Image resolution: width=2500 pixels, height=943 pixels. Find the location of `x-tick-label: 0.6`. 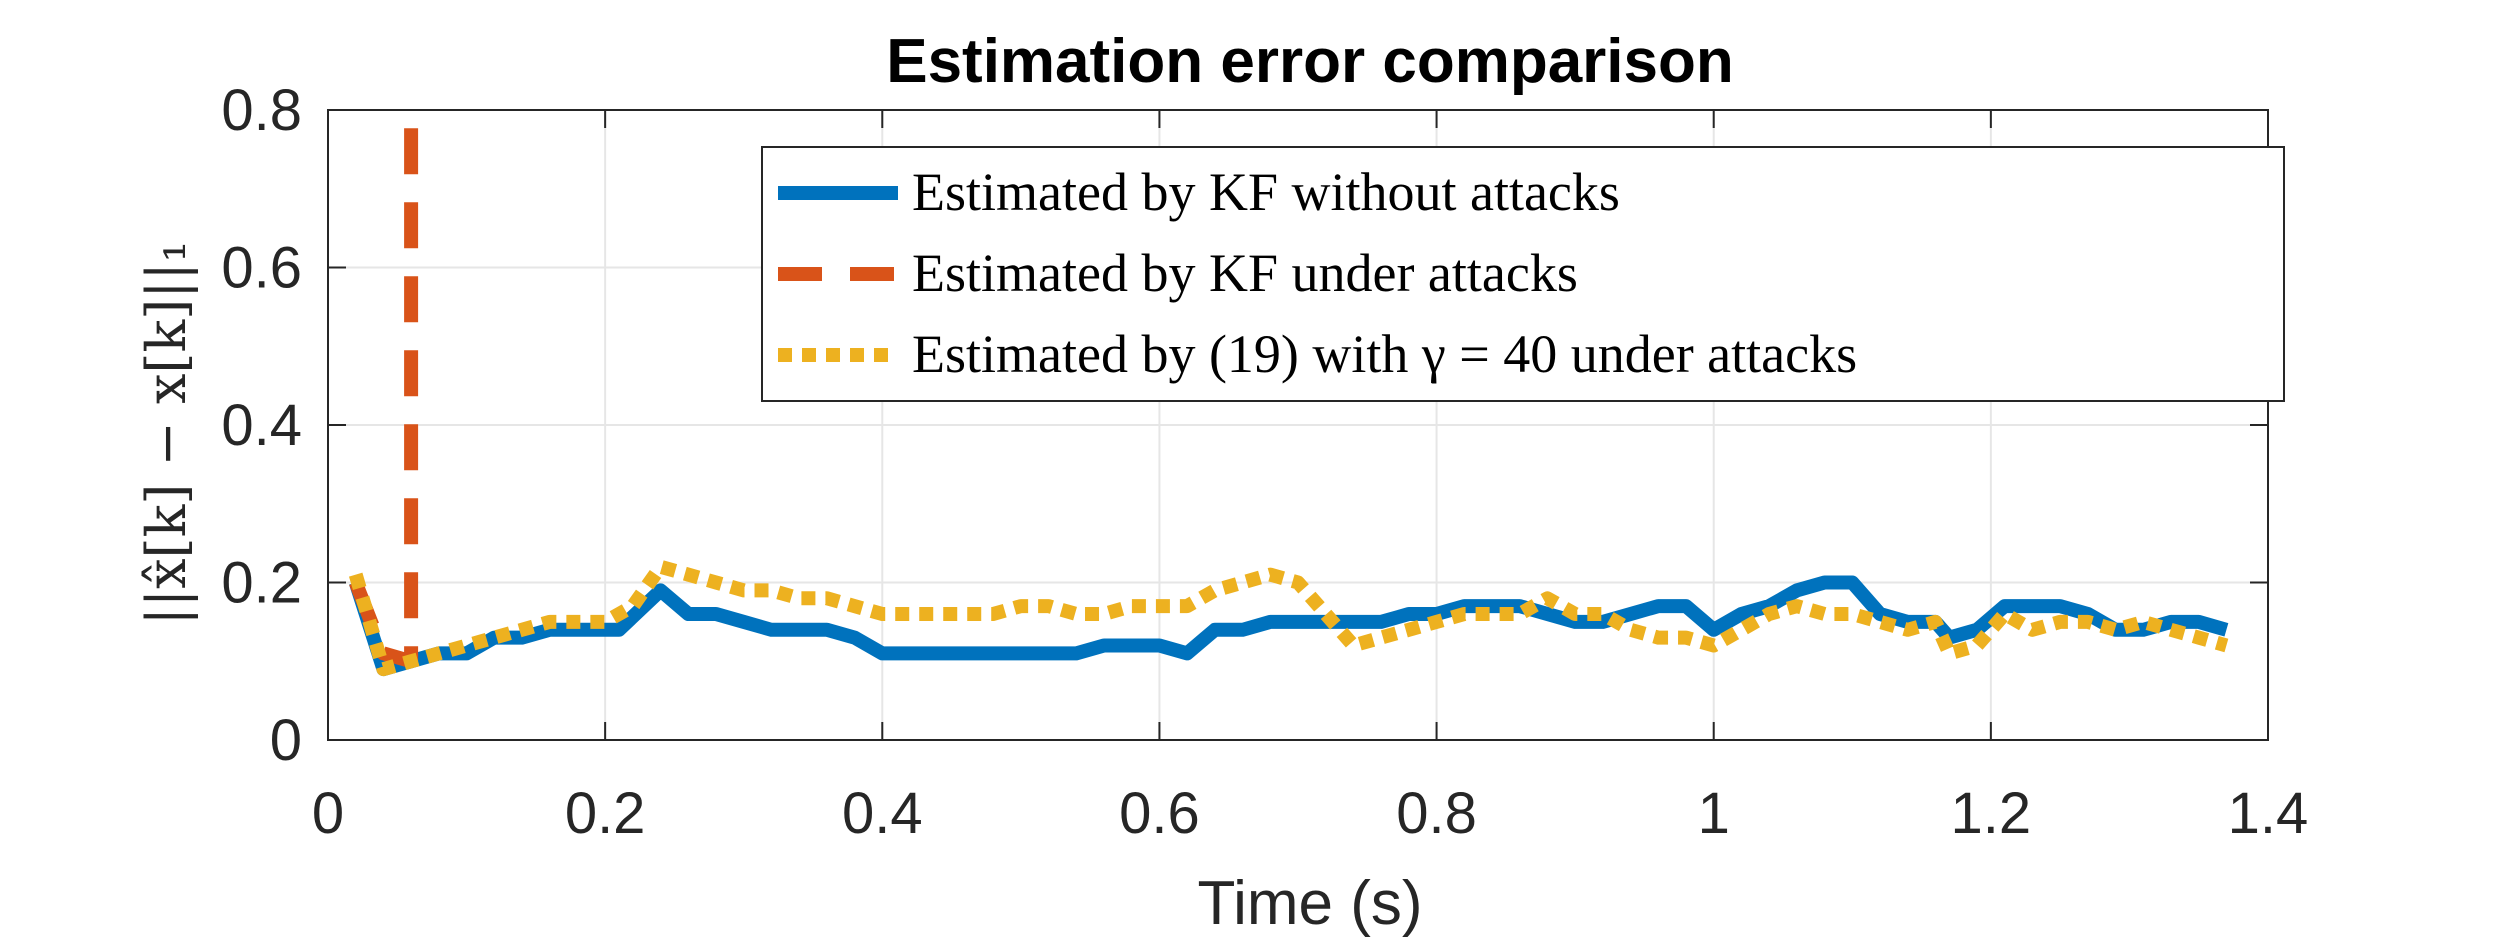

x-tick-label: 0.6 is located at coordinates (1159, 813).